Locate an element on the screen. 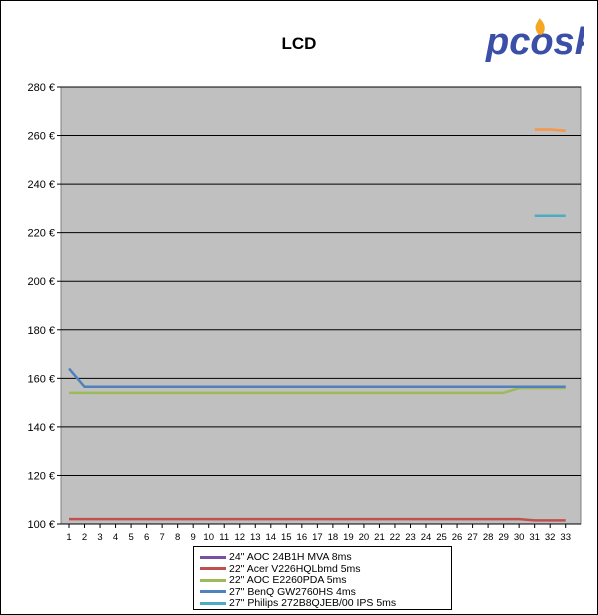  y-tick-label: 200 € is located at coordinates (41, 282).